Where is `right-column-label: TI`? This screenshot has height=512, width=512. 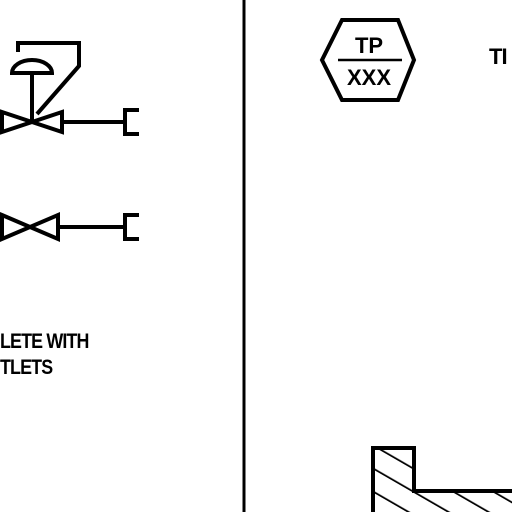
right-column-label: TI is located at coordinates (498, 56).